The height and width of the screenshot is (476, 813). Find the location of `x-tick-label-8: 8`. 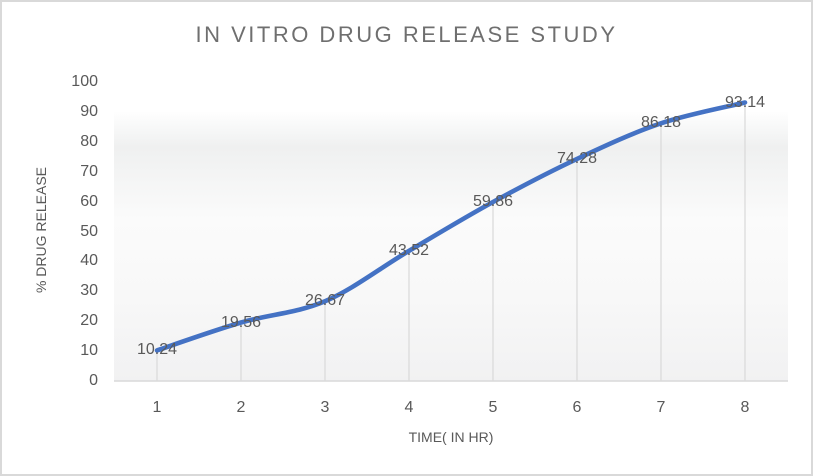

x-tick-label-8: 8 is located at coordinates (745, 407).